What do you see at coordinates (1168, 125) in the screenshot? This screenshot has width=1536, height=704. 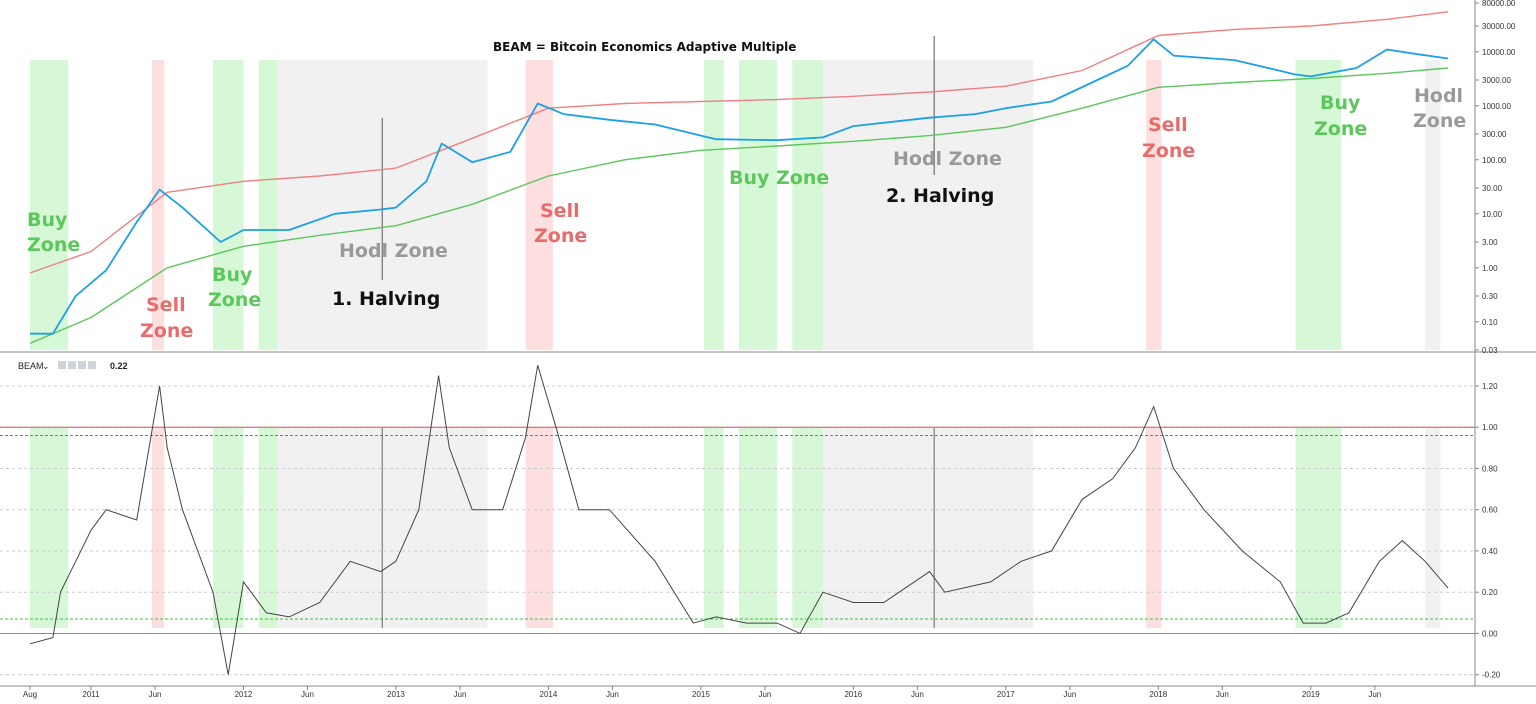 I see `sell-zone-label-3a: Sell` at bounding box center [1168, 125].